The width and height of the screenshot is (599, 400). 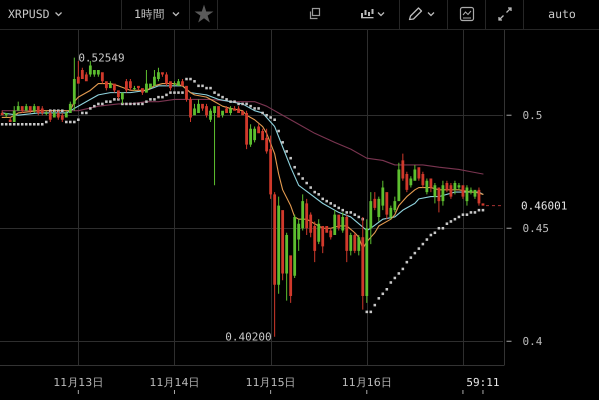 I want to click on y-tick-label: 0.5, so click(x=532, y=115).